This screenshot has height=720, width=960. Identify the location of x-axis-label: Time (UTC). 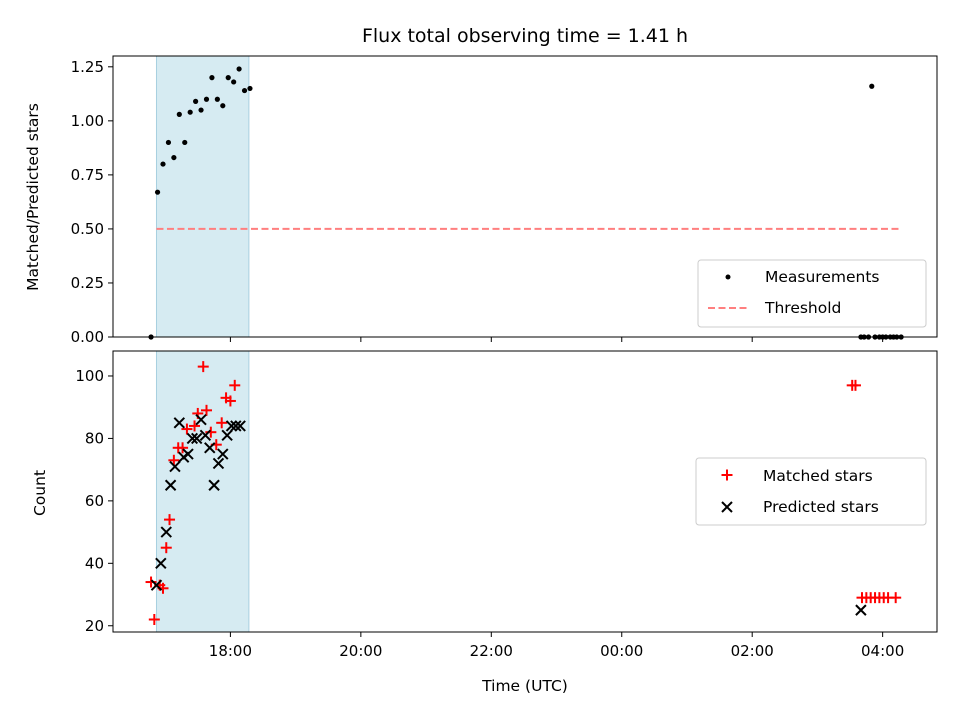
(524, 686).